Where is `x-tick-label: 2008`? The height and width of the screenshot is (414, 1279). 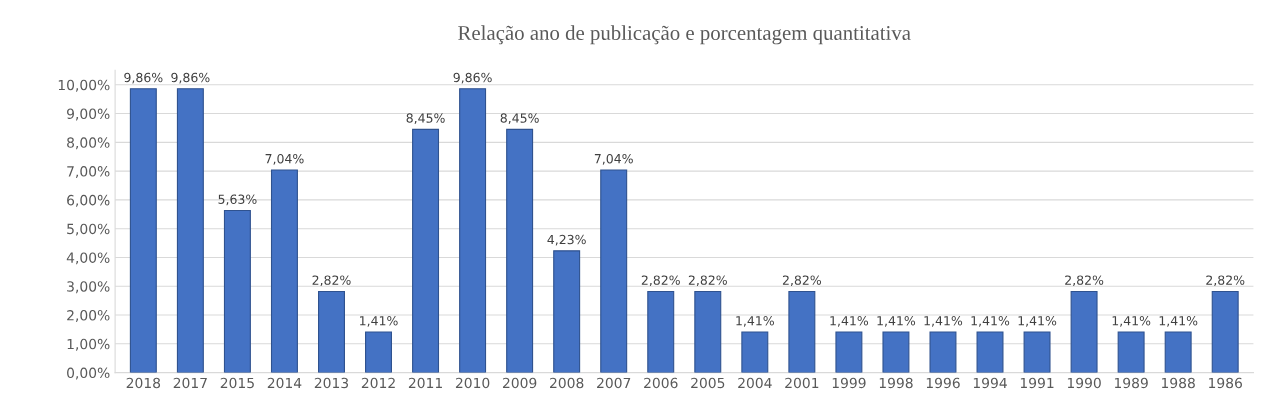
x-tick-label: 2008 is located at coordinates (567, 383).